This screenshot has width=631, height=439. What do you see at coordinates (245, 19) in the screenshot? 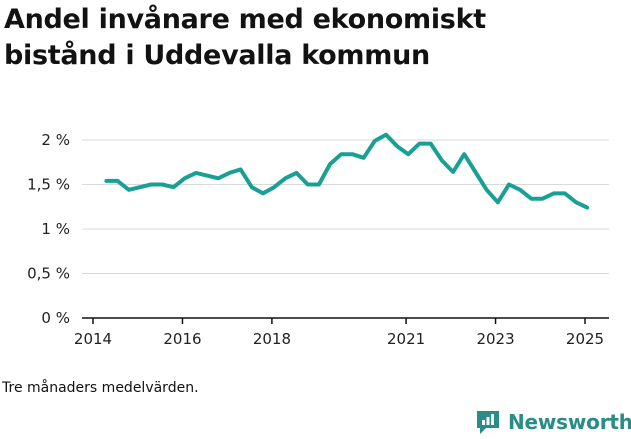
I see `chart-title-line-1: Andel invånare med ekonomiskt` at bounding box center [245, 19].